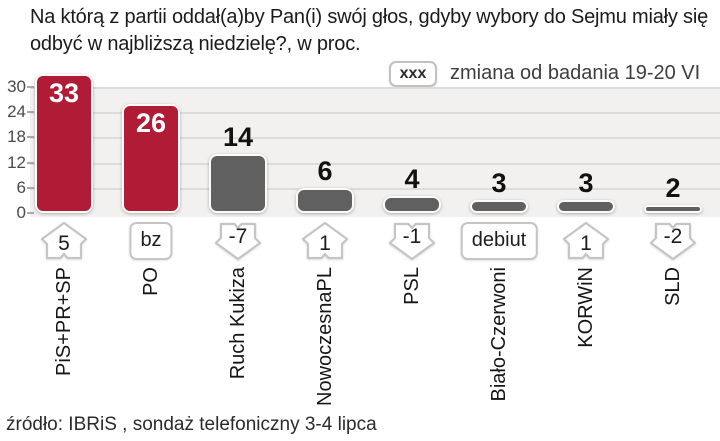 Image resolution: width=720 pixels, height=441 pixels. What do you see at coordinates (16, 136) in the screenshot?
I see `y-tick-label: 18` at bounding box center [16, 136].